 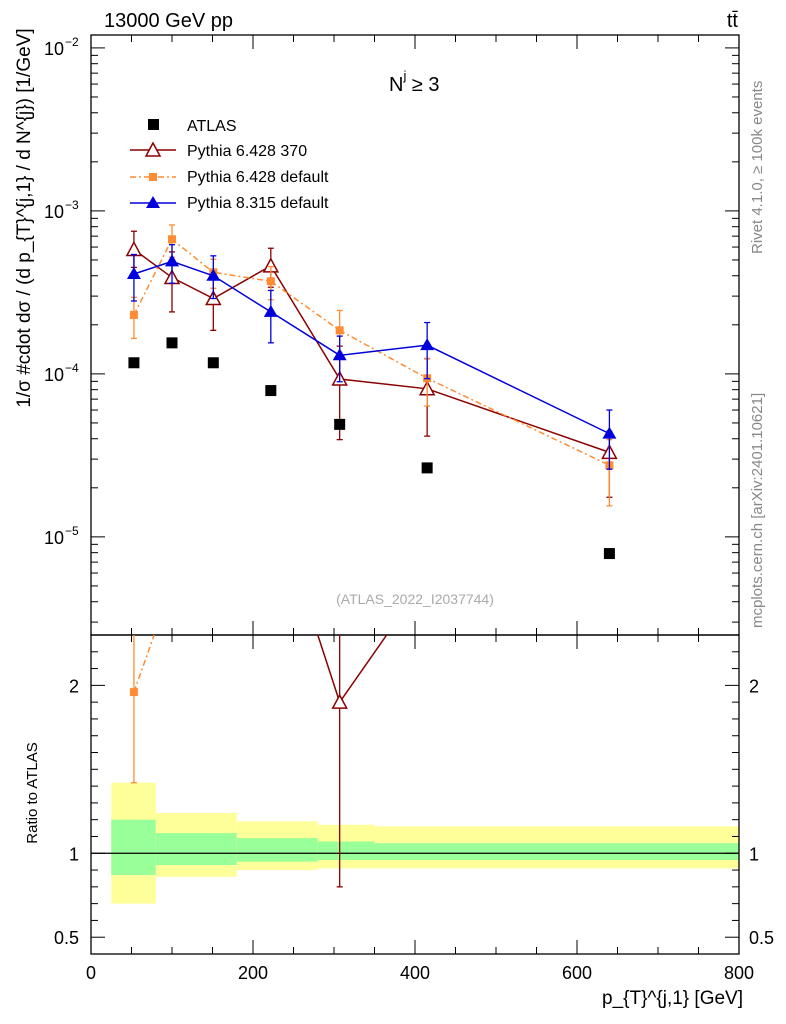 What do you see at coordinates (54, 538) in the screenshot?
I see `y-tick-label-3: 10` at bounding box center [54, 538].